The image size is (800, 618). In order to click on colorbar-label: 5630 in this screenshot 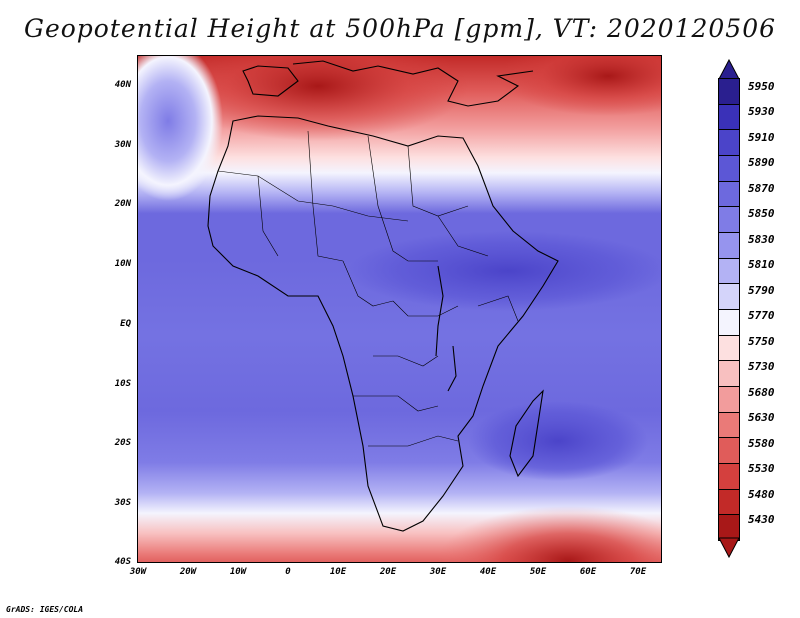, I will do `click(761, 417)`.